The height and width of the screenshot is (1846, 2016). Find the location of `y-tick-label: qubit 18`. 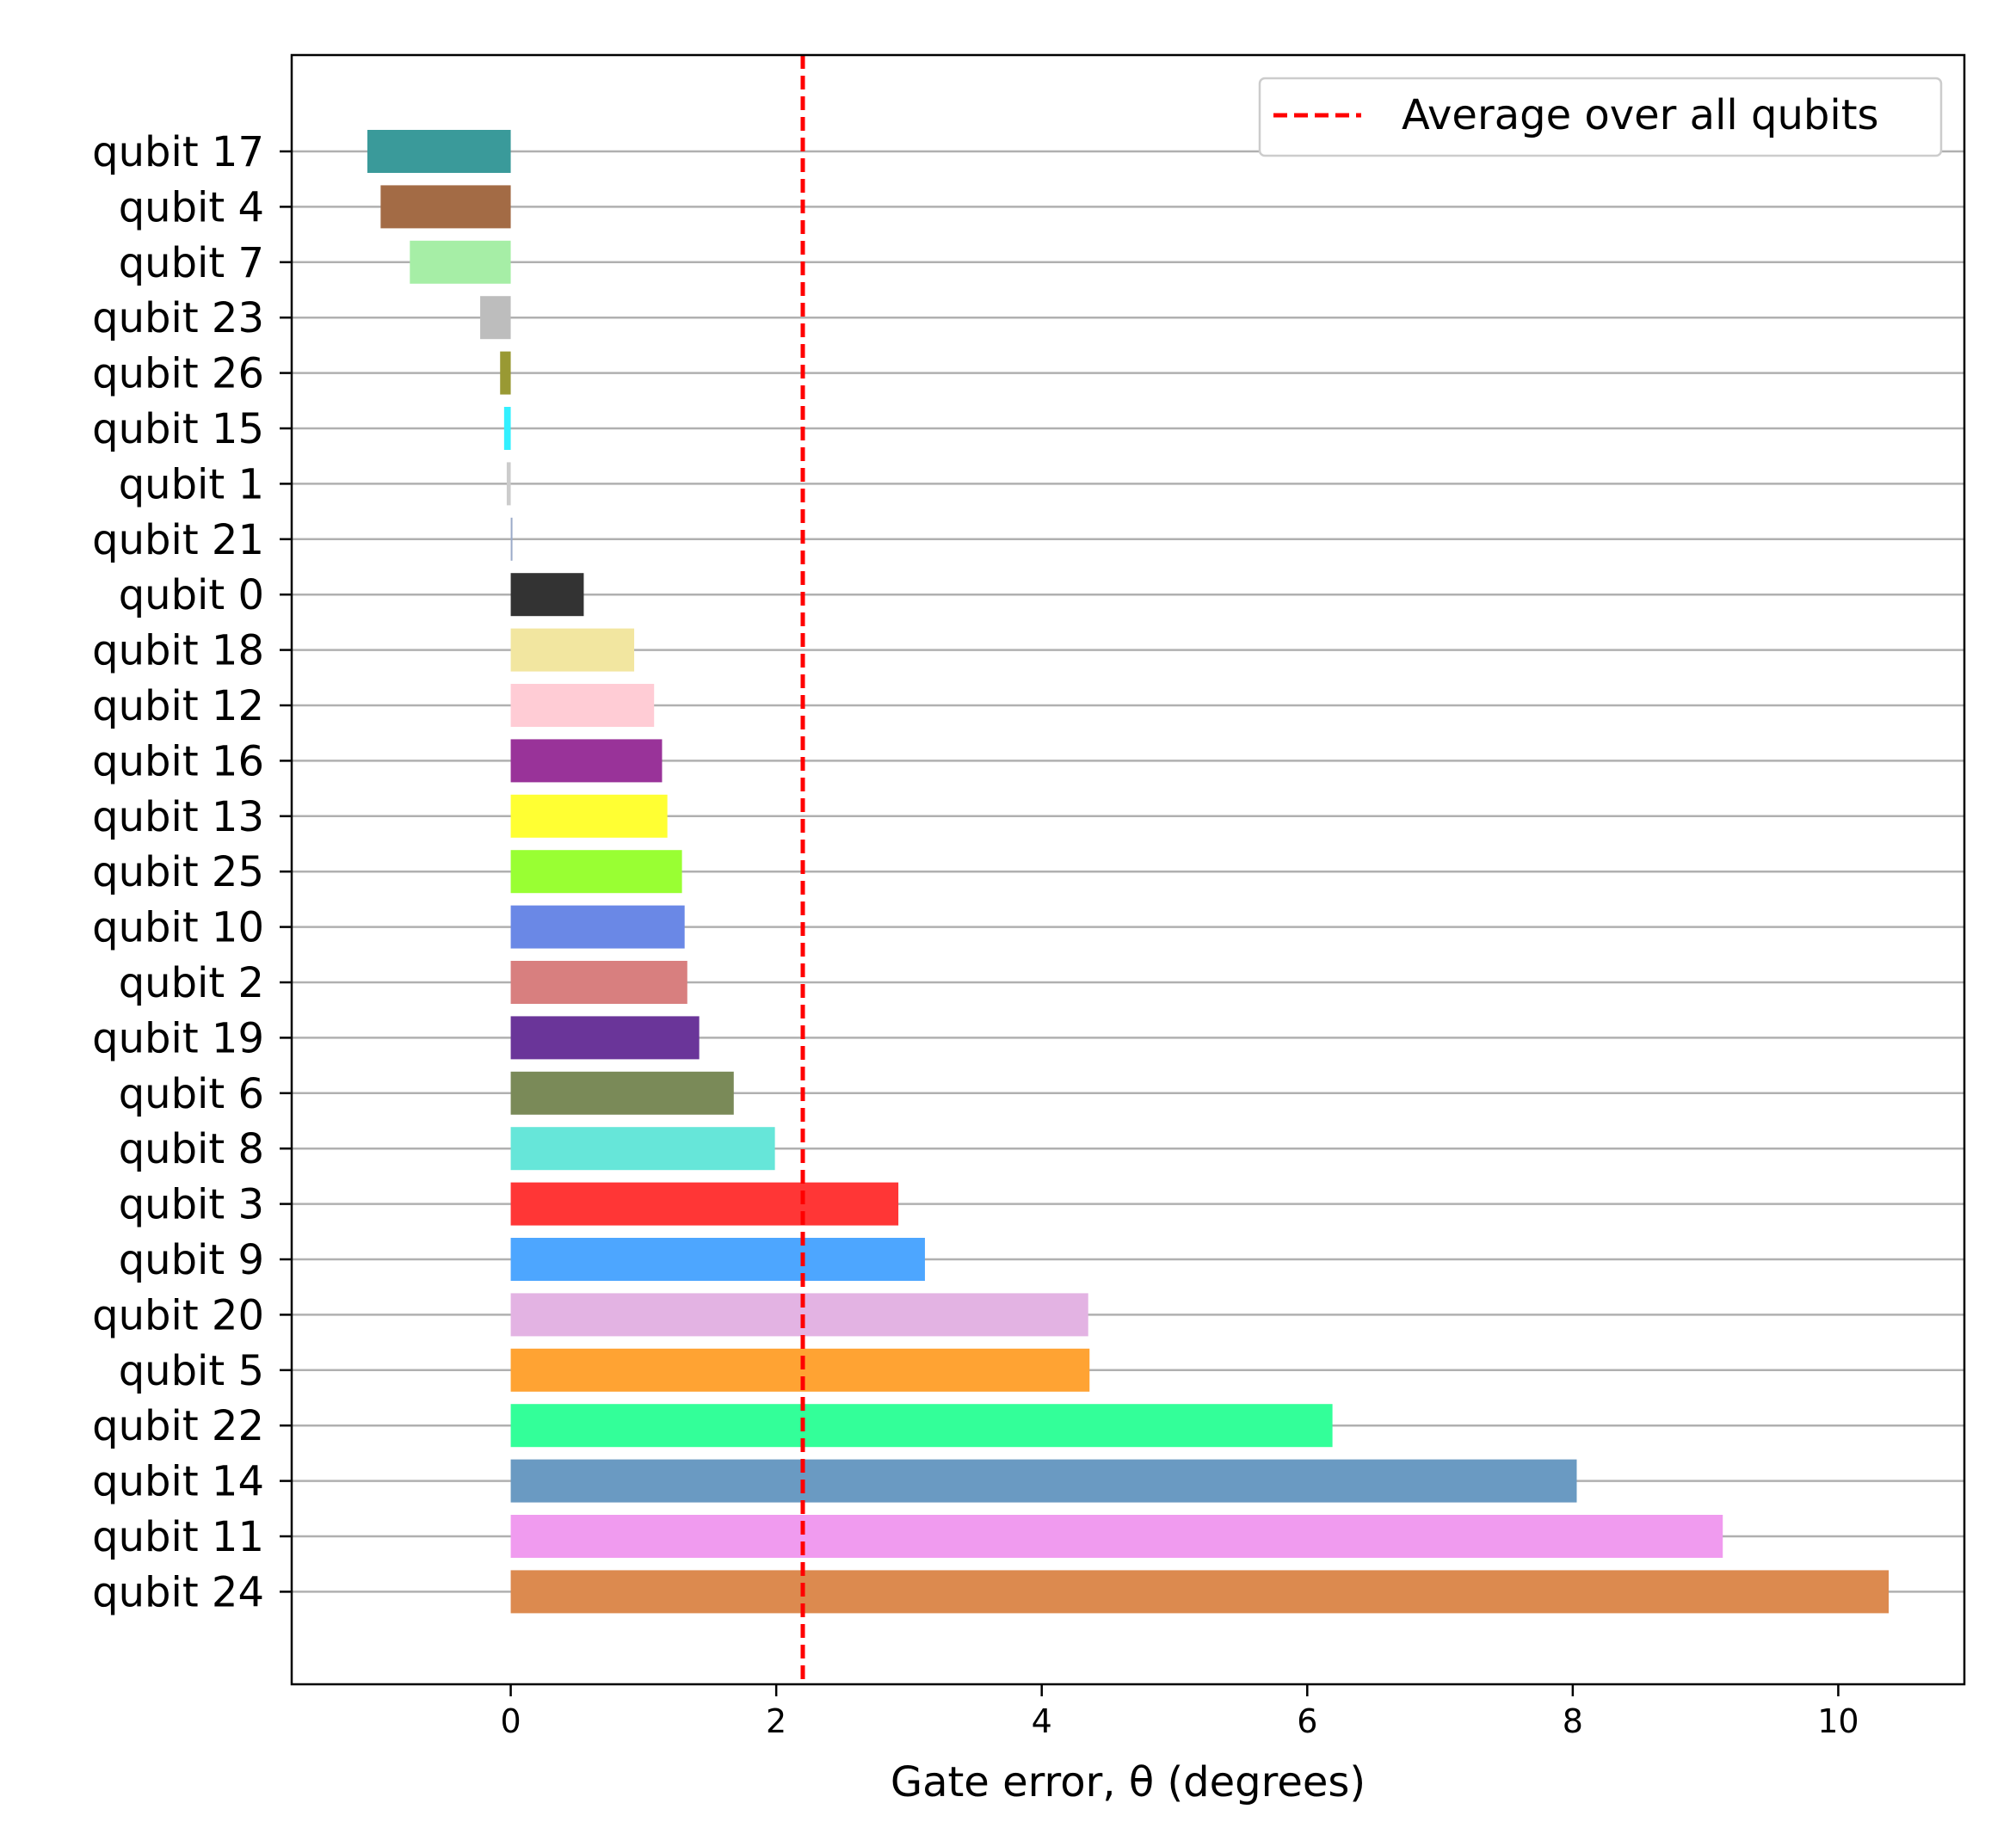

y-tick-label: qubit 18 is located at coordinates (178, 651).